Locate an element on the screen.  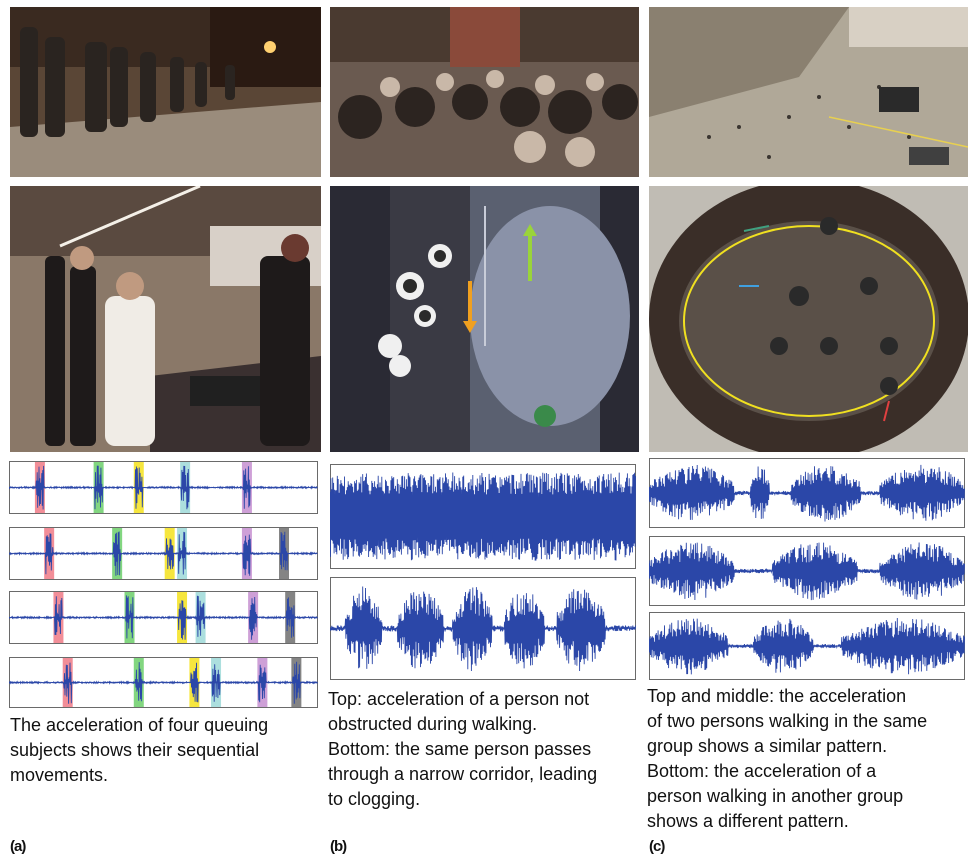
panel-label-a: (a) is located at coordinates (18, 846).